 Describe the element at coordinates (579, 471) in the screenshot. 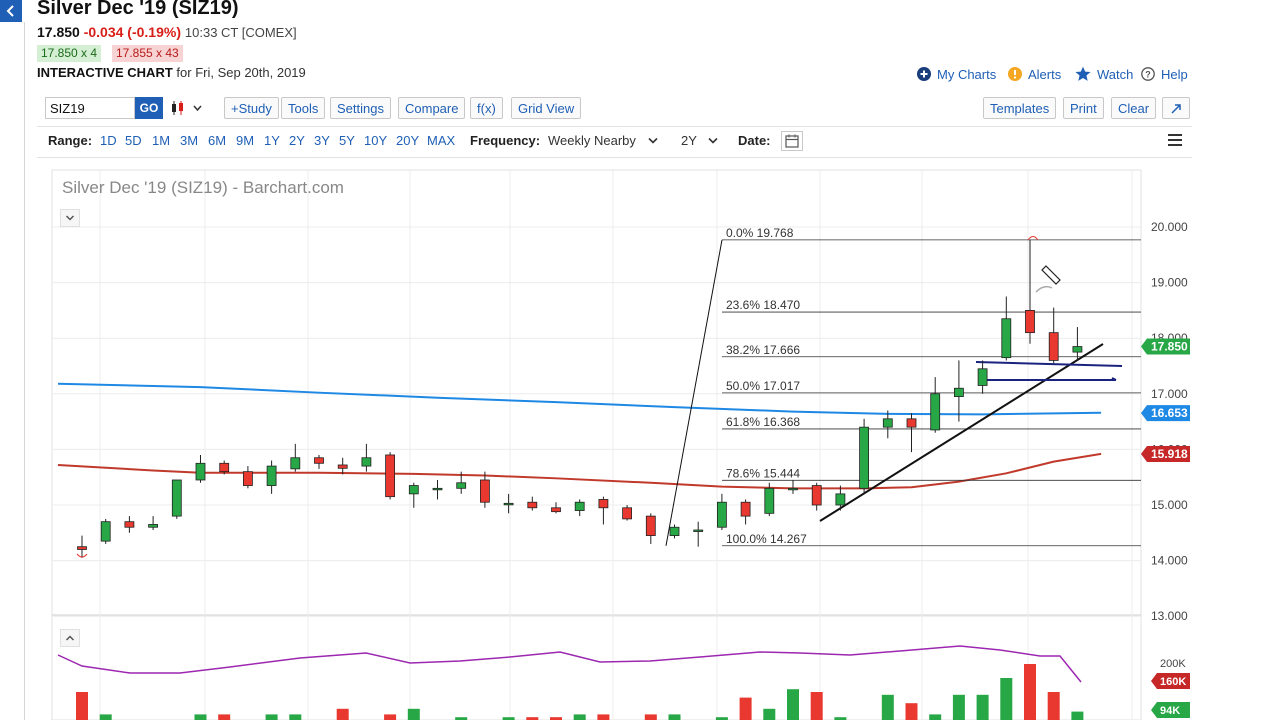

I see `moving-average-red` at that location.